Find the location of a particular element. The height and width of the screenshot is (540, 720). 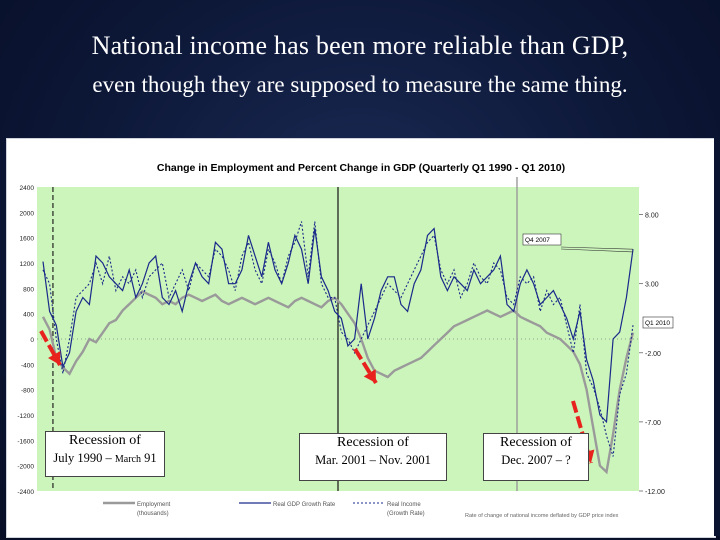

legend-label: Real Income is located at coordinates (404, 505).